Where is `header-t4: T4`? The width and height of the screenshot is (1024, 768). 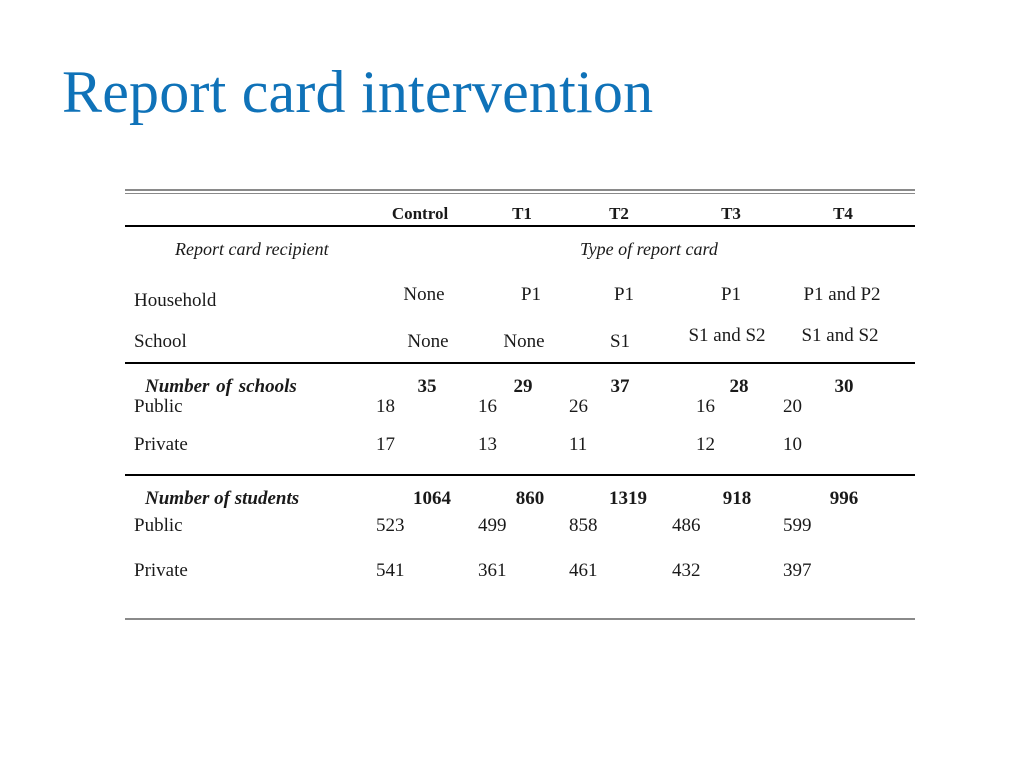 header-t4: T4 is located at coordinates (843, 213).